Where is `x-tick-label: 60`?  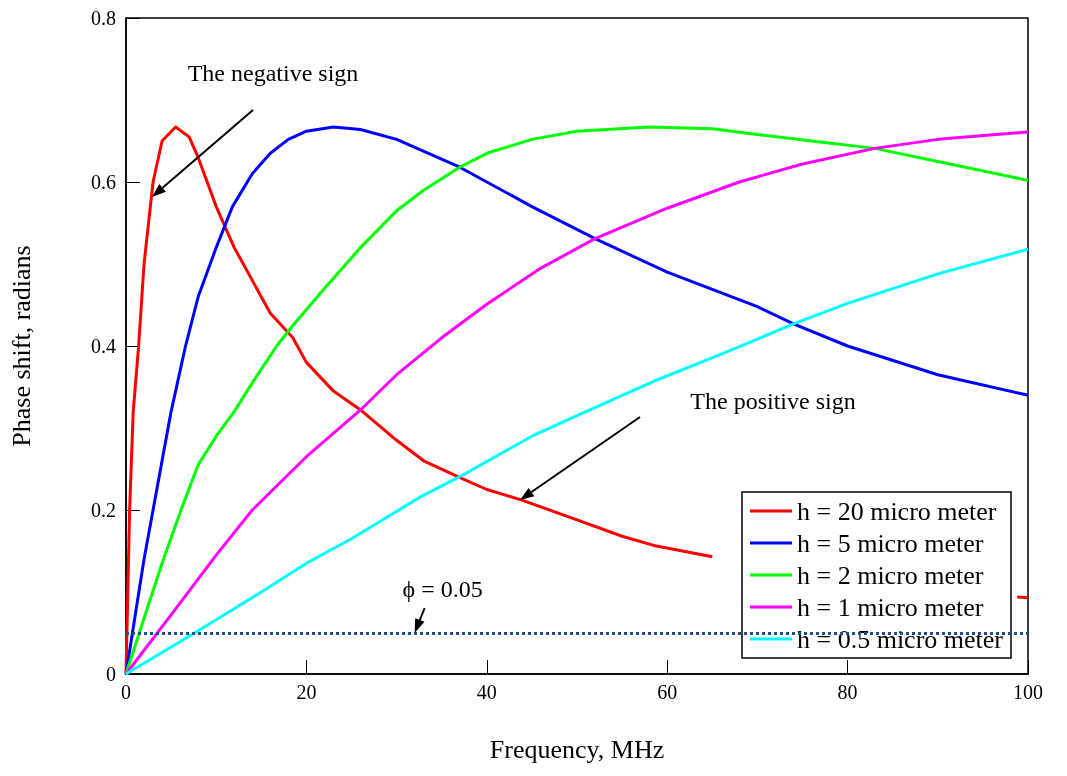 x-tick-label: 60 is located at coordinates (667, 692).